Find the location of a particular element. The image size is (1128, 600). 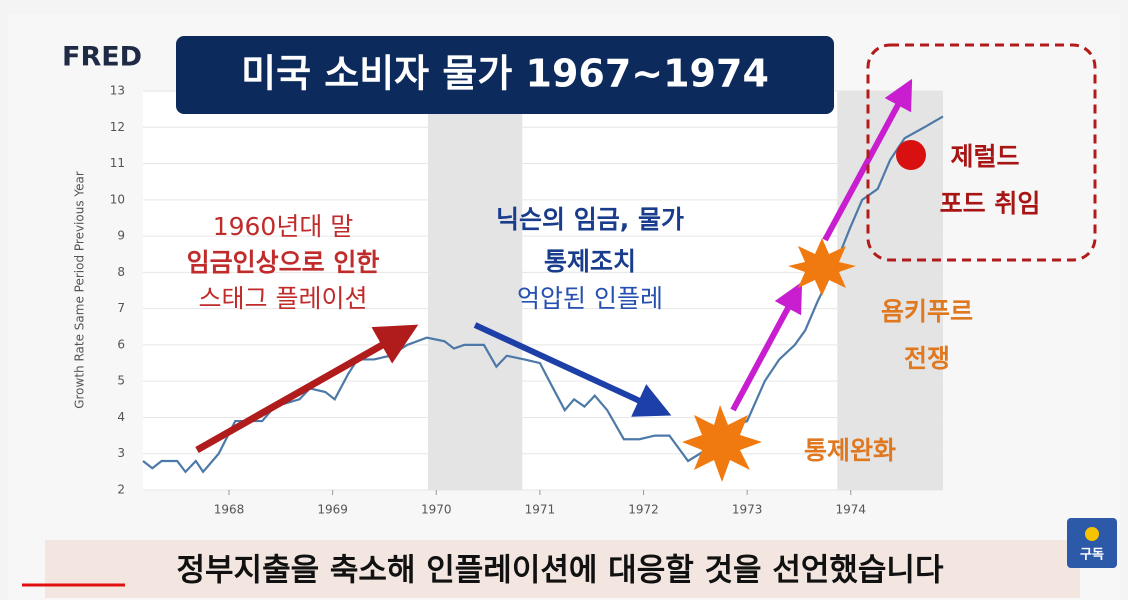

y-tick-label: 4 is located at coordinates (121, 417).